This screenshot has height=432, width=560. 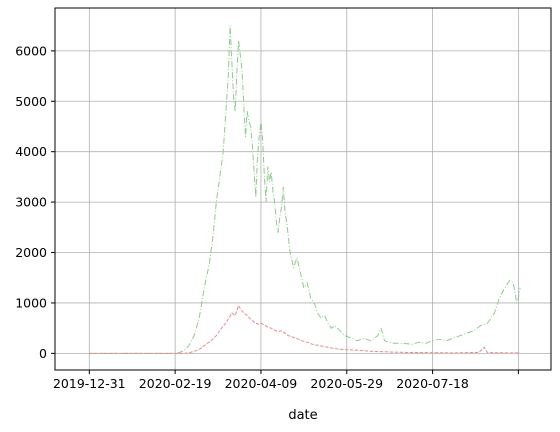 What do you see at coordinates (432, 383) in the screenshot?
I see `x-tick-label: 2020-07-18` at bounding box center [432, 383].